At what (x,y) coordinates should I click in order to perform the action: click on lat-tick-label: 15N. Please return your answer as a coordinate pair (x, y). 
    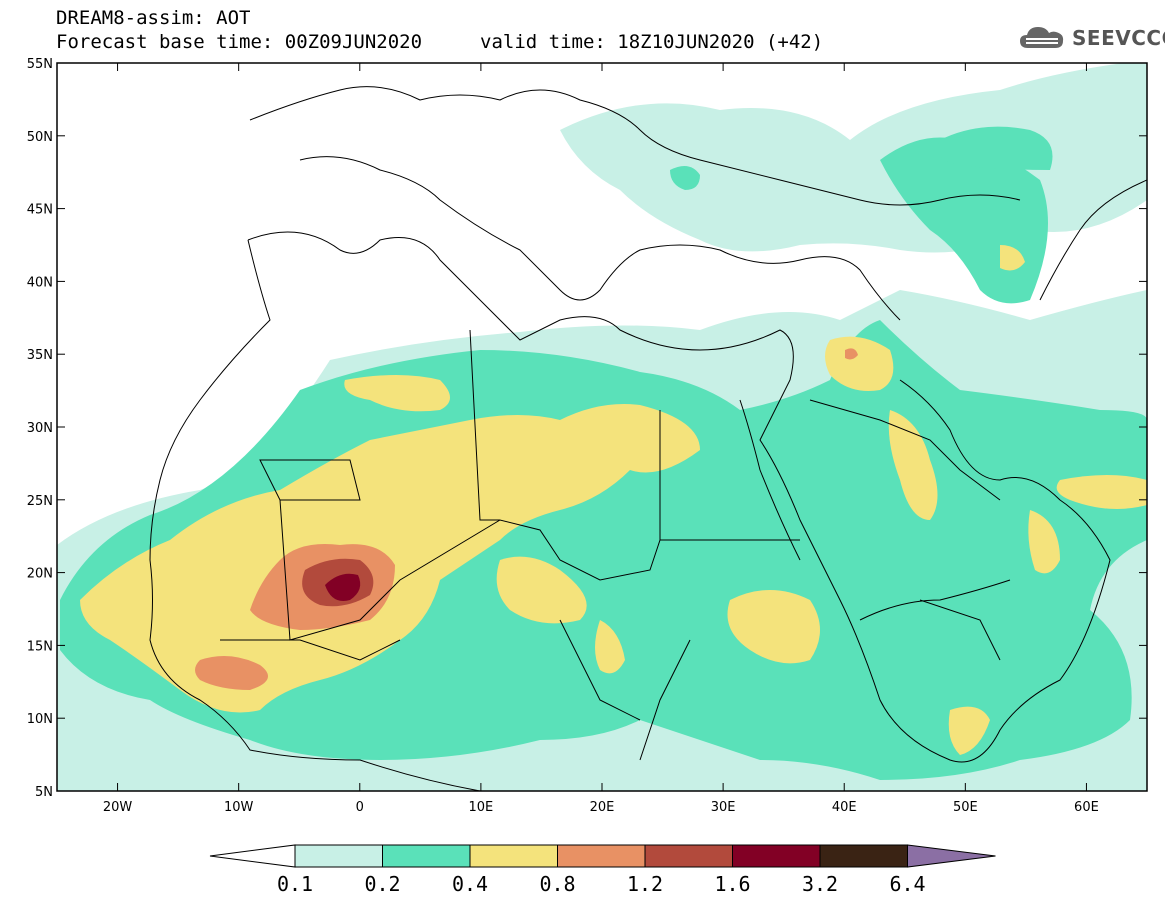
    Looking at the image, I should click on (40, 646).